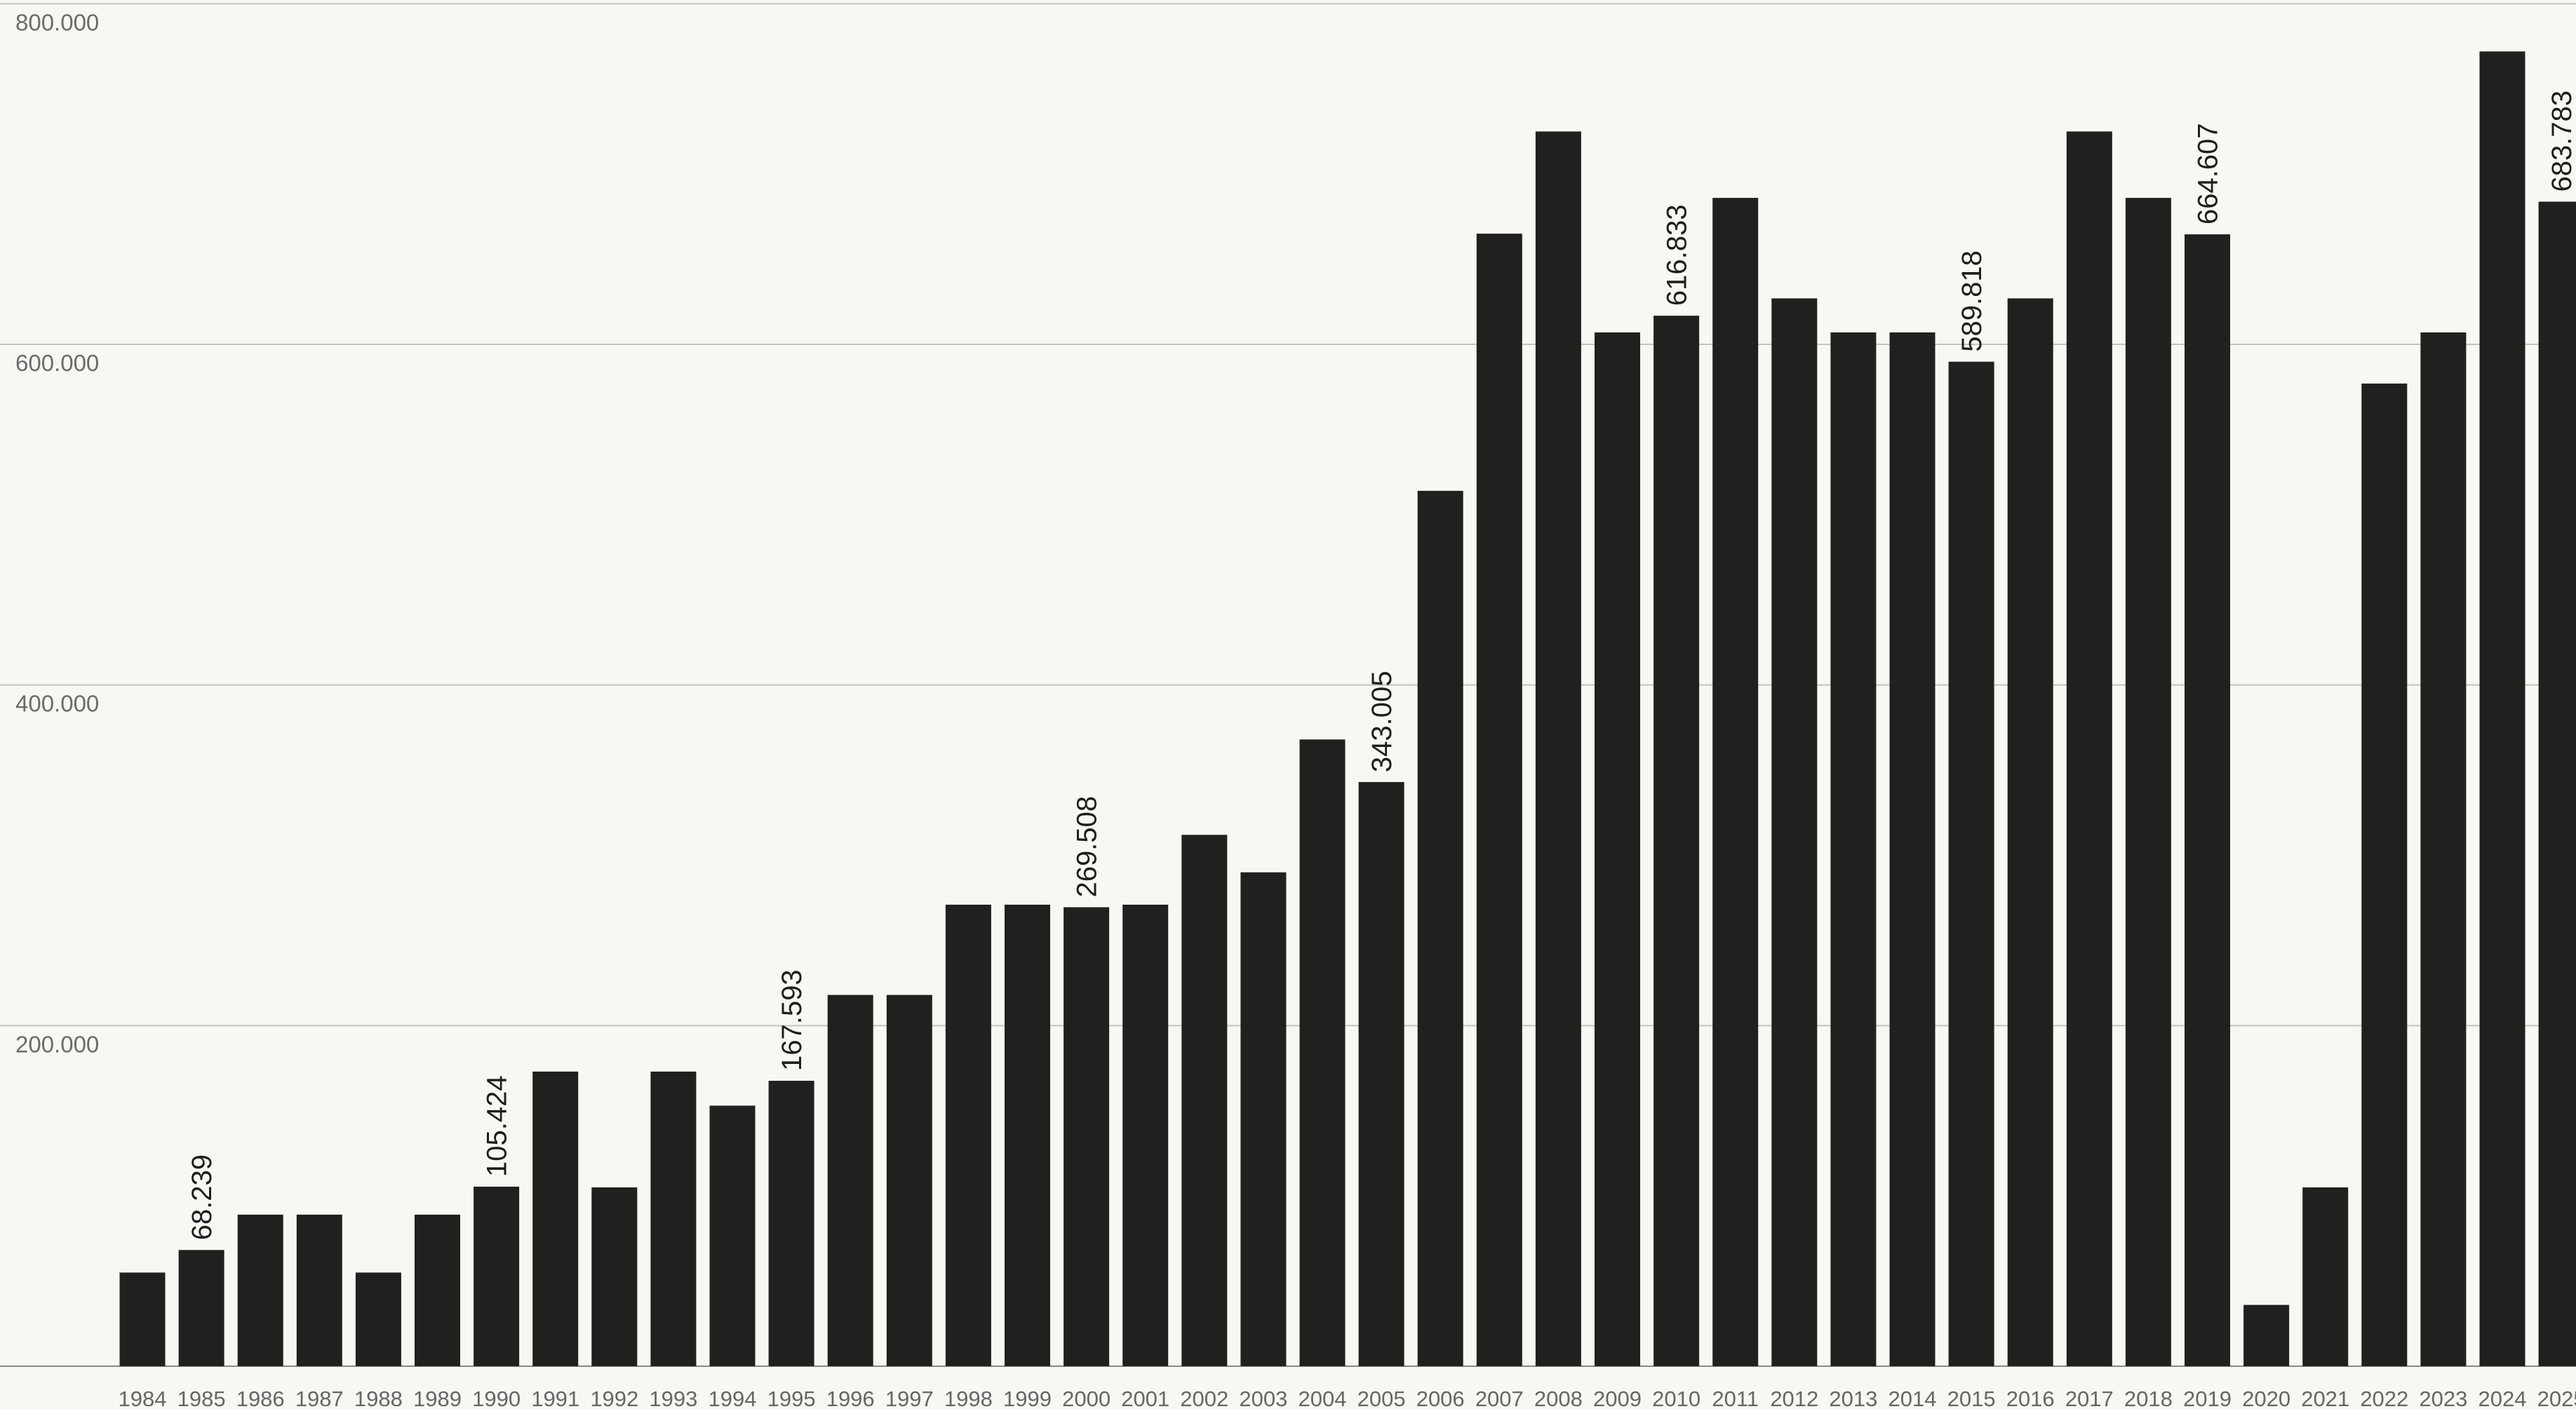  I want to click on x-tick-label: 2011, so click(1736, 1398).